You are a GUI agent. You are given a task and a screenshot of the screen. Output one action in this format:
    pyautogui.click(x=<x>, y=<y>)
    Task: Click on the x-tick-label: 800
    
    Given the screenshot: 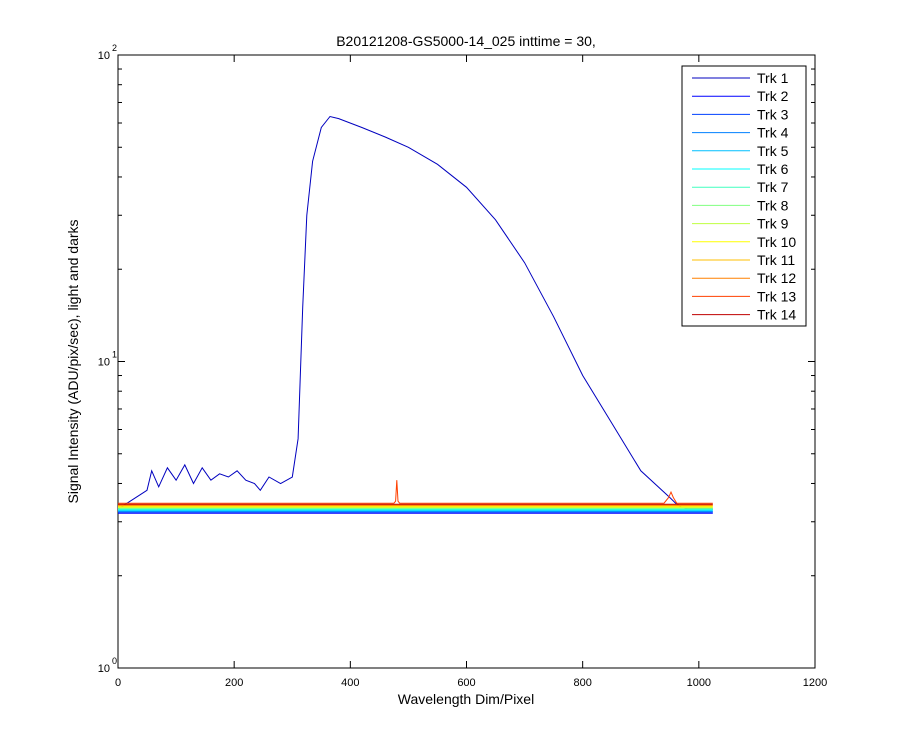 What is the action you would take?
    pyautogui.click(x=582, y=683)
    